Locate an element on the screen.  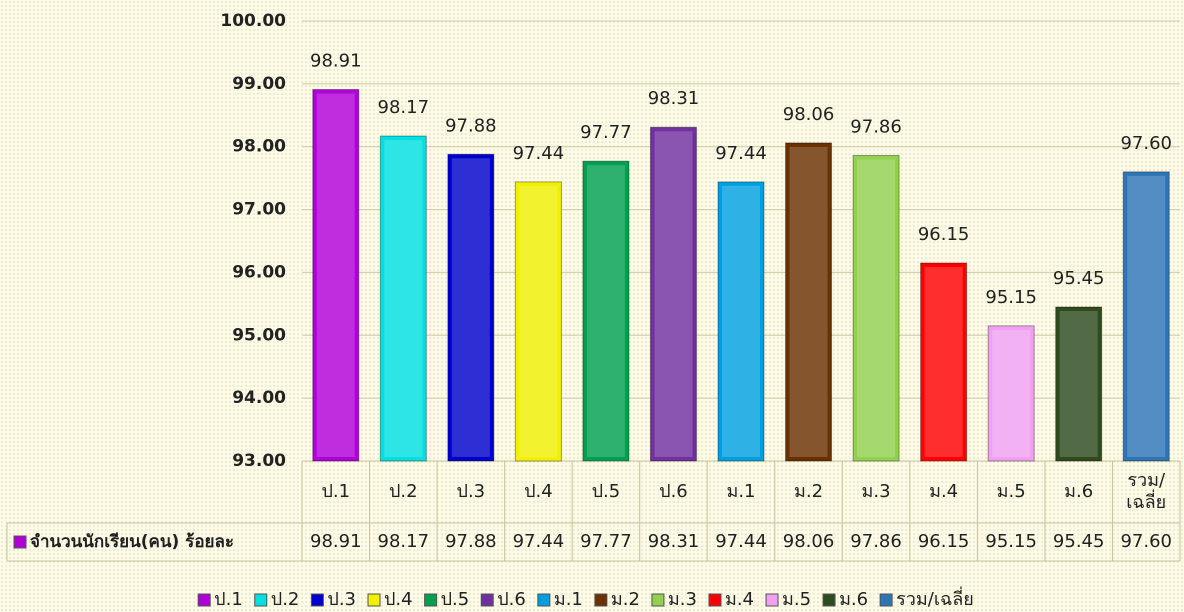
data-label: 98.31 is located at coordinates (674, 98).